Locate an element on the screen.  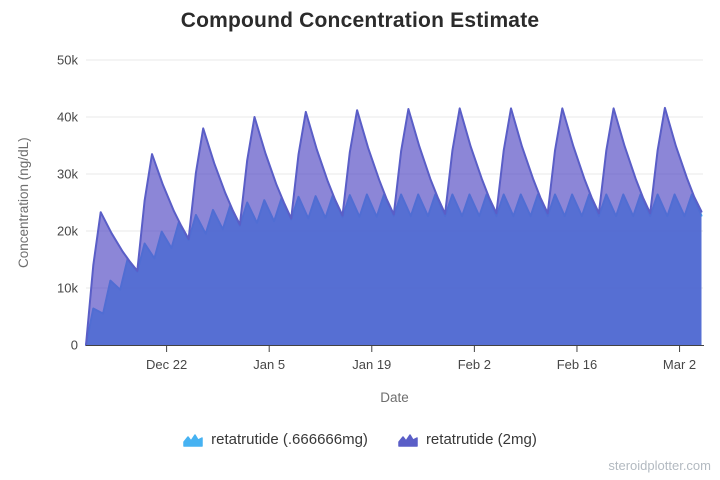
y-tick-label: 0 is located at coordinates (74, 345).